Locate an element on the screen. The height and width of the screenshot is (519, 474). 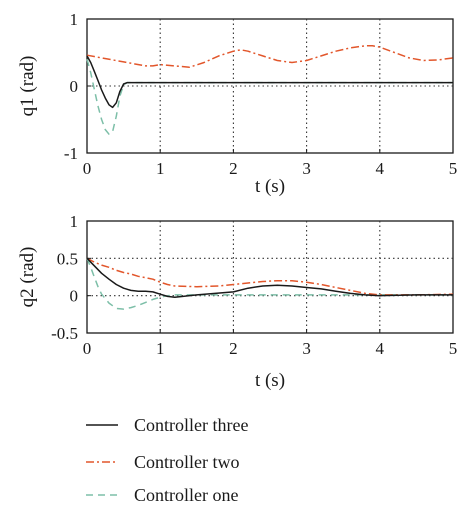
legend-label-controller-one: Controller one is located at coordinates (186, 495).